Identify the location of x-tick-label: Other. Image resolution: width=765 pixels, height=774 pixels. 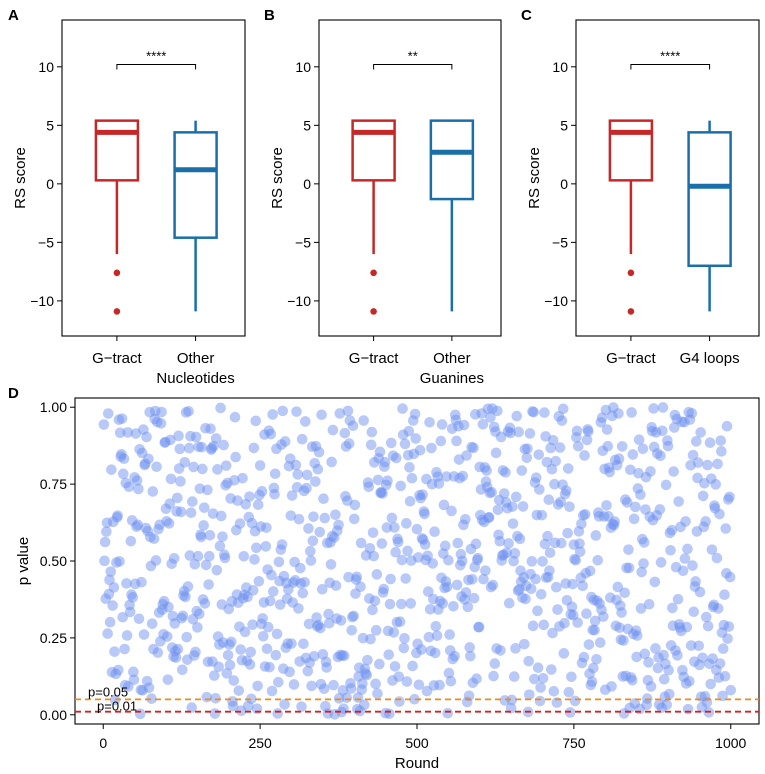
(196, 358).